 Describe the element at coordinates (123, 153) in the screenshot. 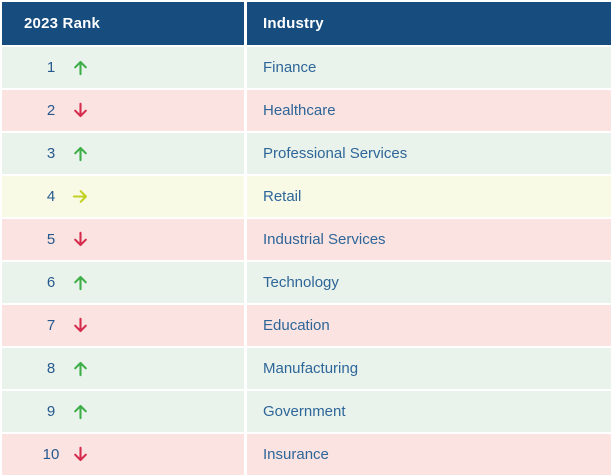

I see `rank-cell: 3` at that location.